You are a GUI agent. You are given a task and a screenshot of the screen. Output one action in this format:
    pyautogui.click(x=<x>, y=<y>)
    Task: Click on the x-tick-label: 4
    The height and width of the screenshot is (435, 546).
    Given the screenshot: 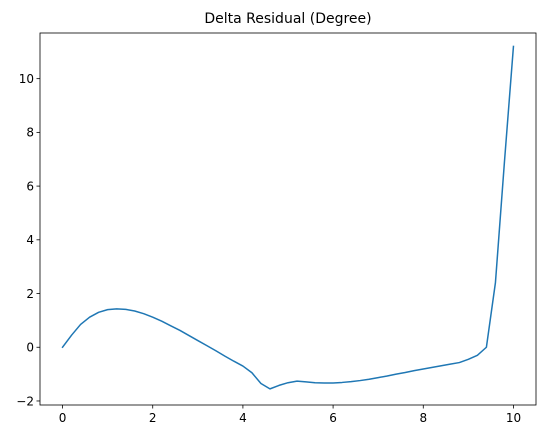 What is the action you would take?
    pyautogui.click(x=243, y=418)
    